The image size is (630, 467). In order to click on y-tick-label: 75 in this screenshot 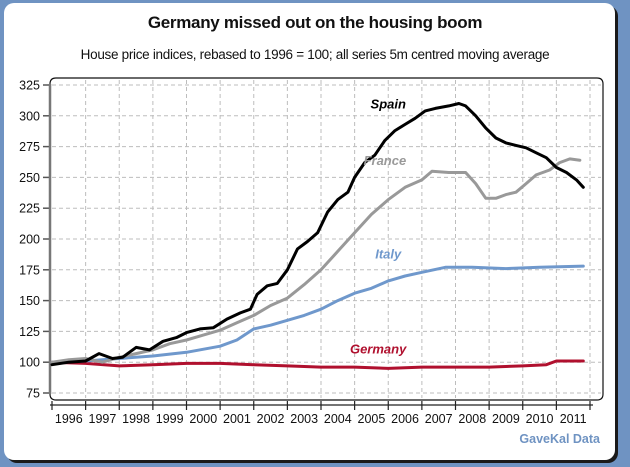, I will do `click(33, 394)`.